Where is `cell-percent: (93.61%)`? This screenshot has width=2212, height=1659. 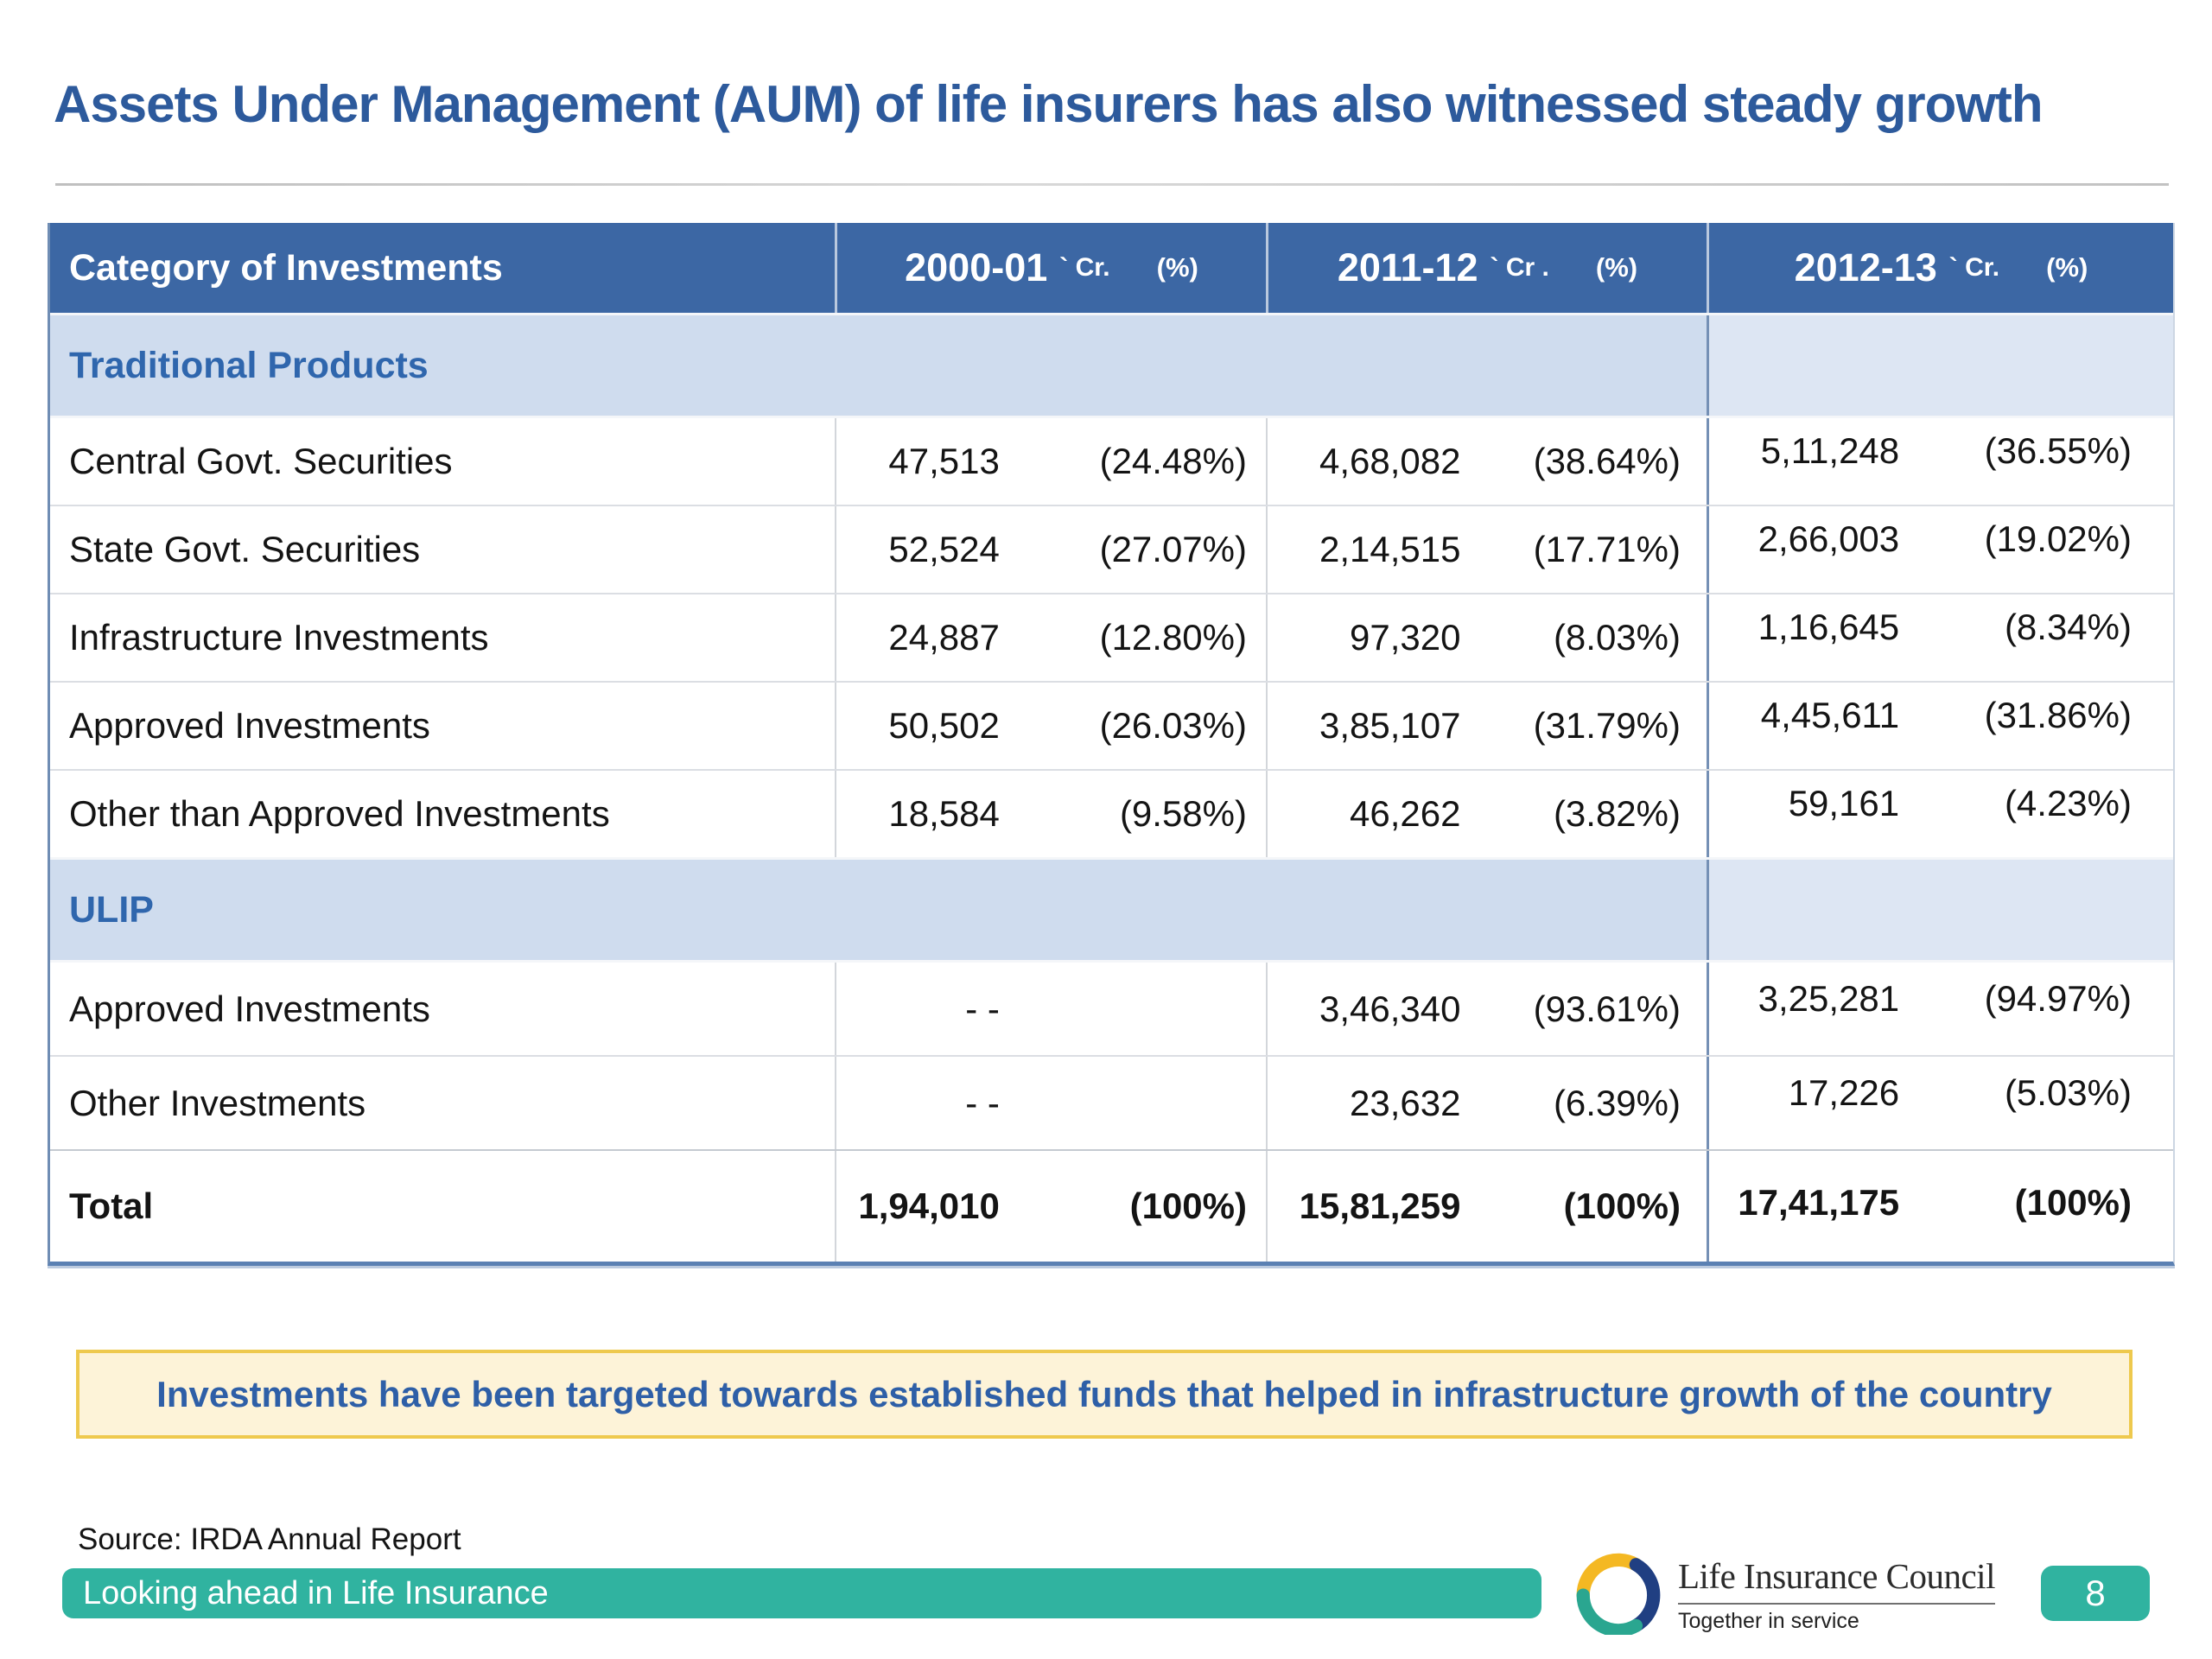 cell-percent: (93.61%) is located at coordinates (1607, 1008).